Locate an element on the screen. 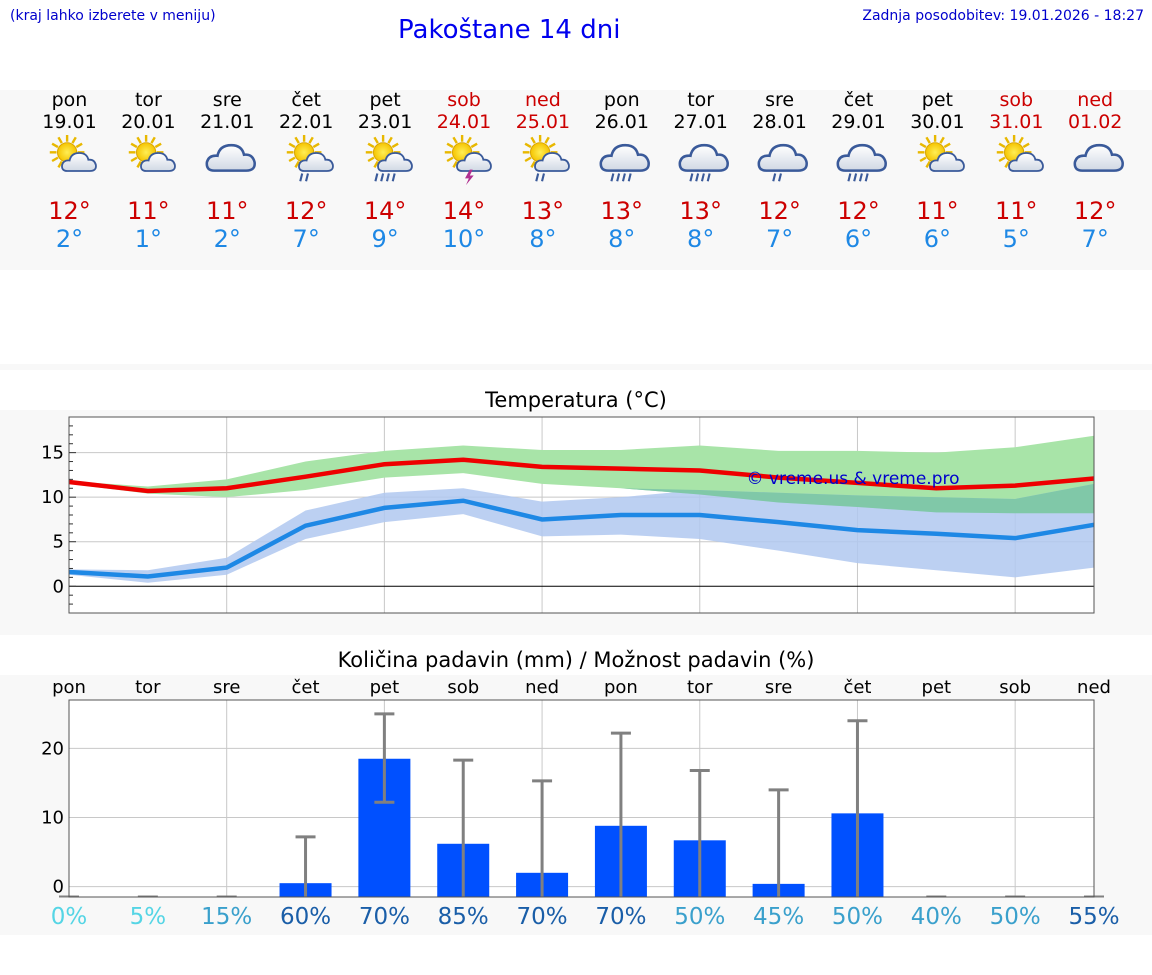 The width and height of the screenshot is (1152, 975). day-date: 24.01 is located at coordinates (464, 122).